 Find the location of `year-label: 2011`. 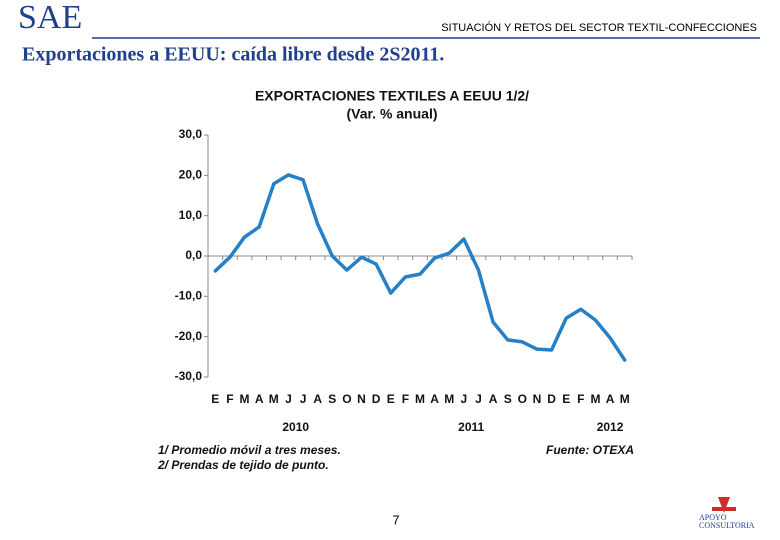

year-label: 2011 is located at coordinates (471, 427).